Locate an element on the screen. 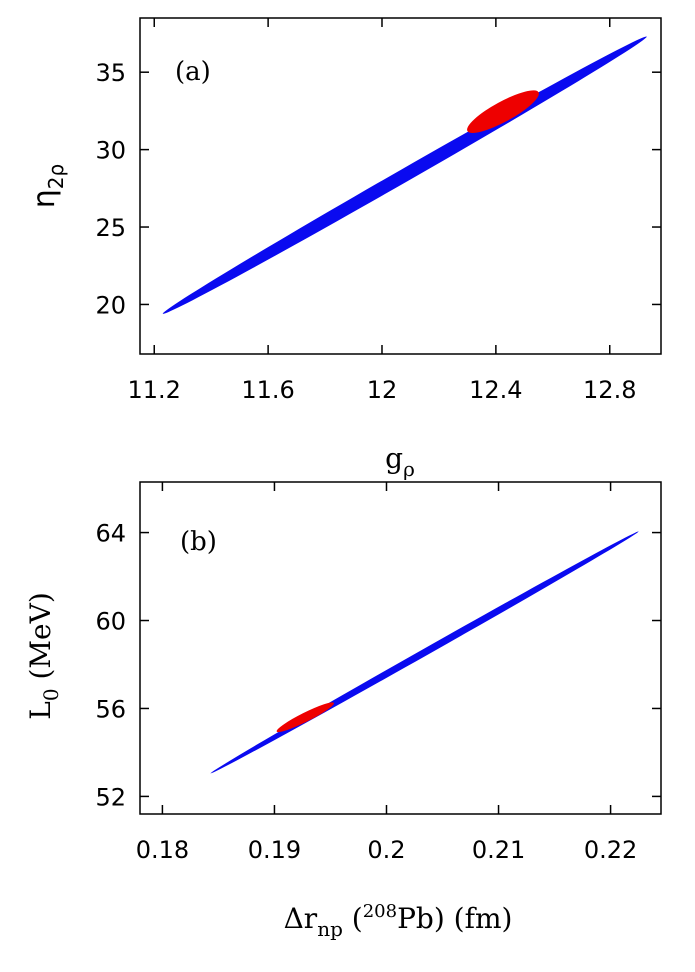  x-tick-label-a: 11.2 is located at coordinates (154, 390).